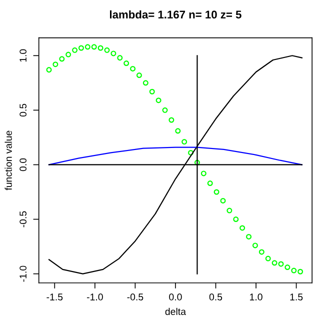 The width and height of the screenshot is (332, 332). I want to click on chart-title: lambda= 1.167 n= 10 z= 5, so click(176, 14).